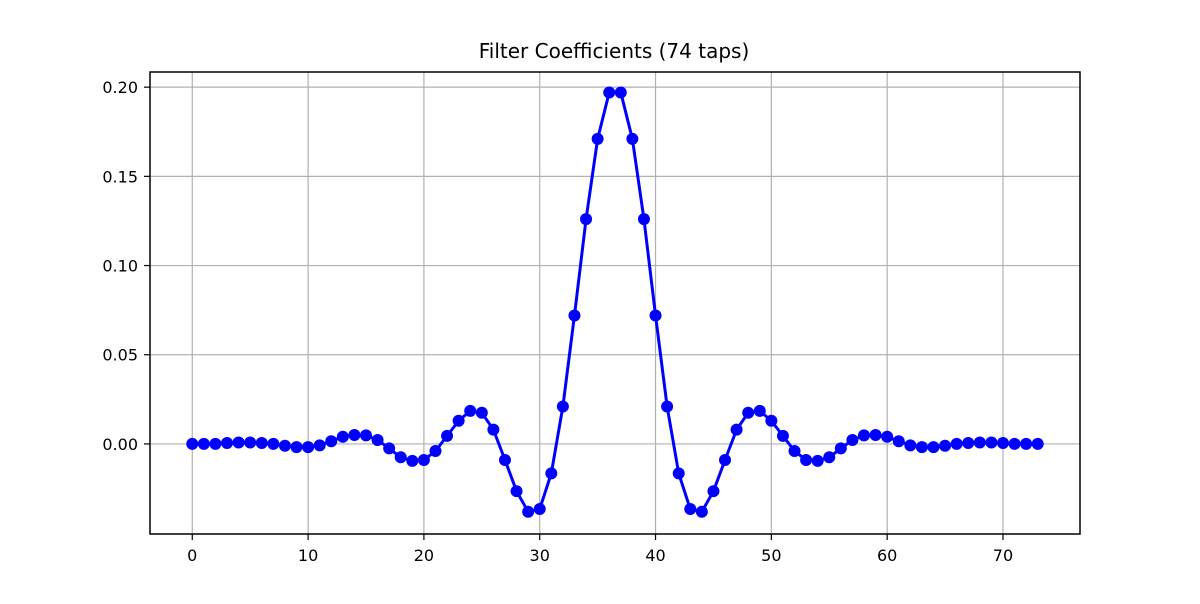 The width and height of the screenshot is (1200, 604). What do you see at coordinates (655, 555) in the screenshot?
I see `x-tick-label: 40` at bounding box center [655, 555].